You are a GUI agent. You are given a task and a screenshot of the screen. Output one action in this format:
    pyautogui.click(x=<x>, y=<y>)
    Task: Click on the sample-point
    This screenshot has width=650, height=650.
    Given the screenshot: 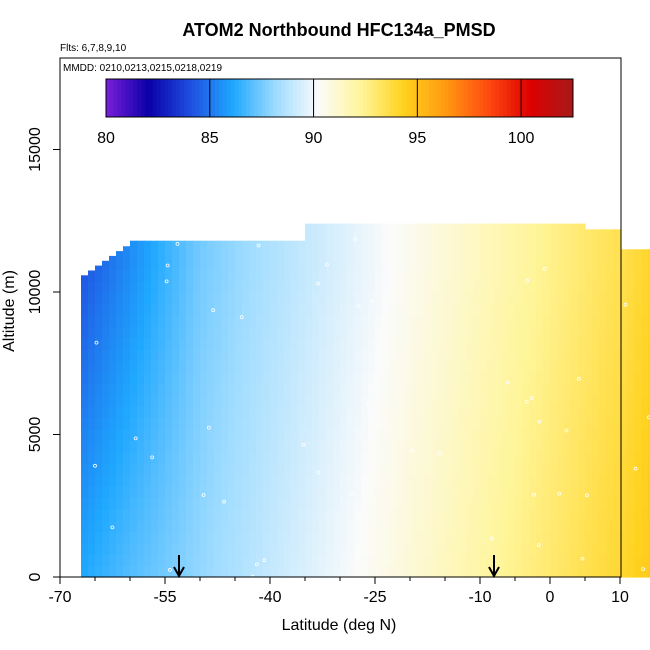 What is the action you would take?
    pyautogui.click(x=527, y=280)
    